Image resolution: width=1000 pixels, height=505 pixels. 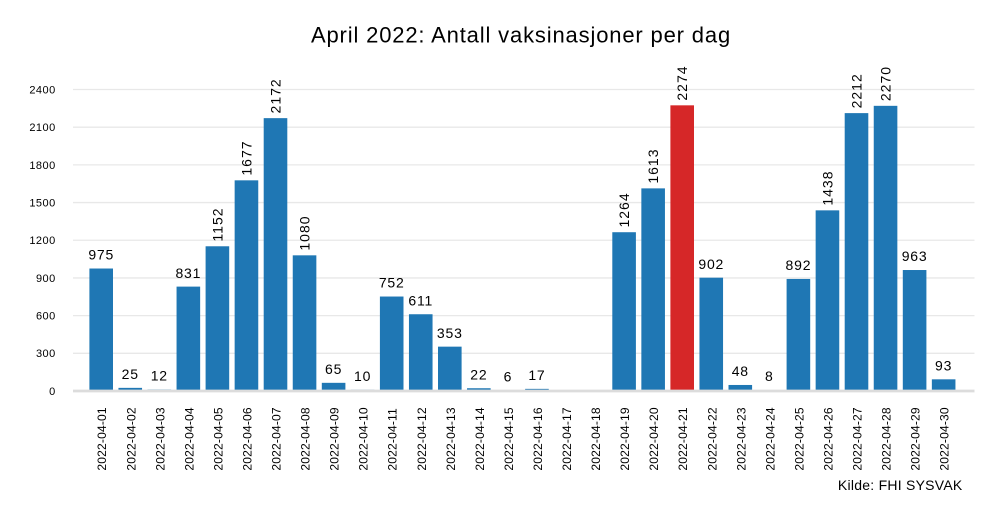 What do you see at coordinates (46, 279) in the screenshot?
I see `svg-text: 900` at bounding box center [46, 279].